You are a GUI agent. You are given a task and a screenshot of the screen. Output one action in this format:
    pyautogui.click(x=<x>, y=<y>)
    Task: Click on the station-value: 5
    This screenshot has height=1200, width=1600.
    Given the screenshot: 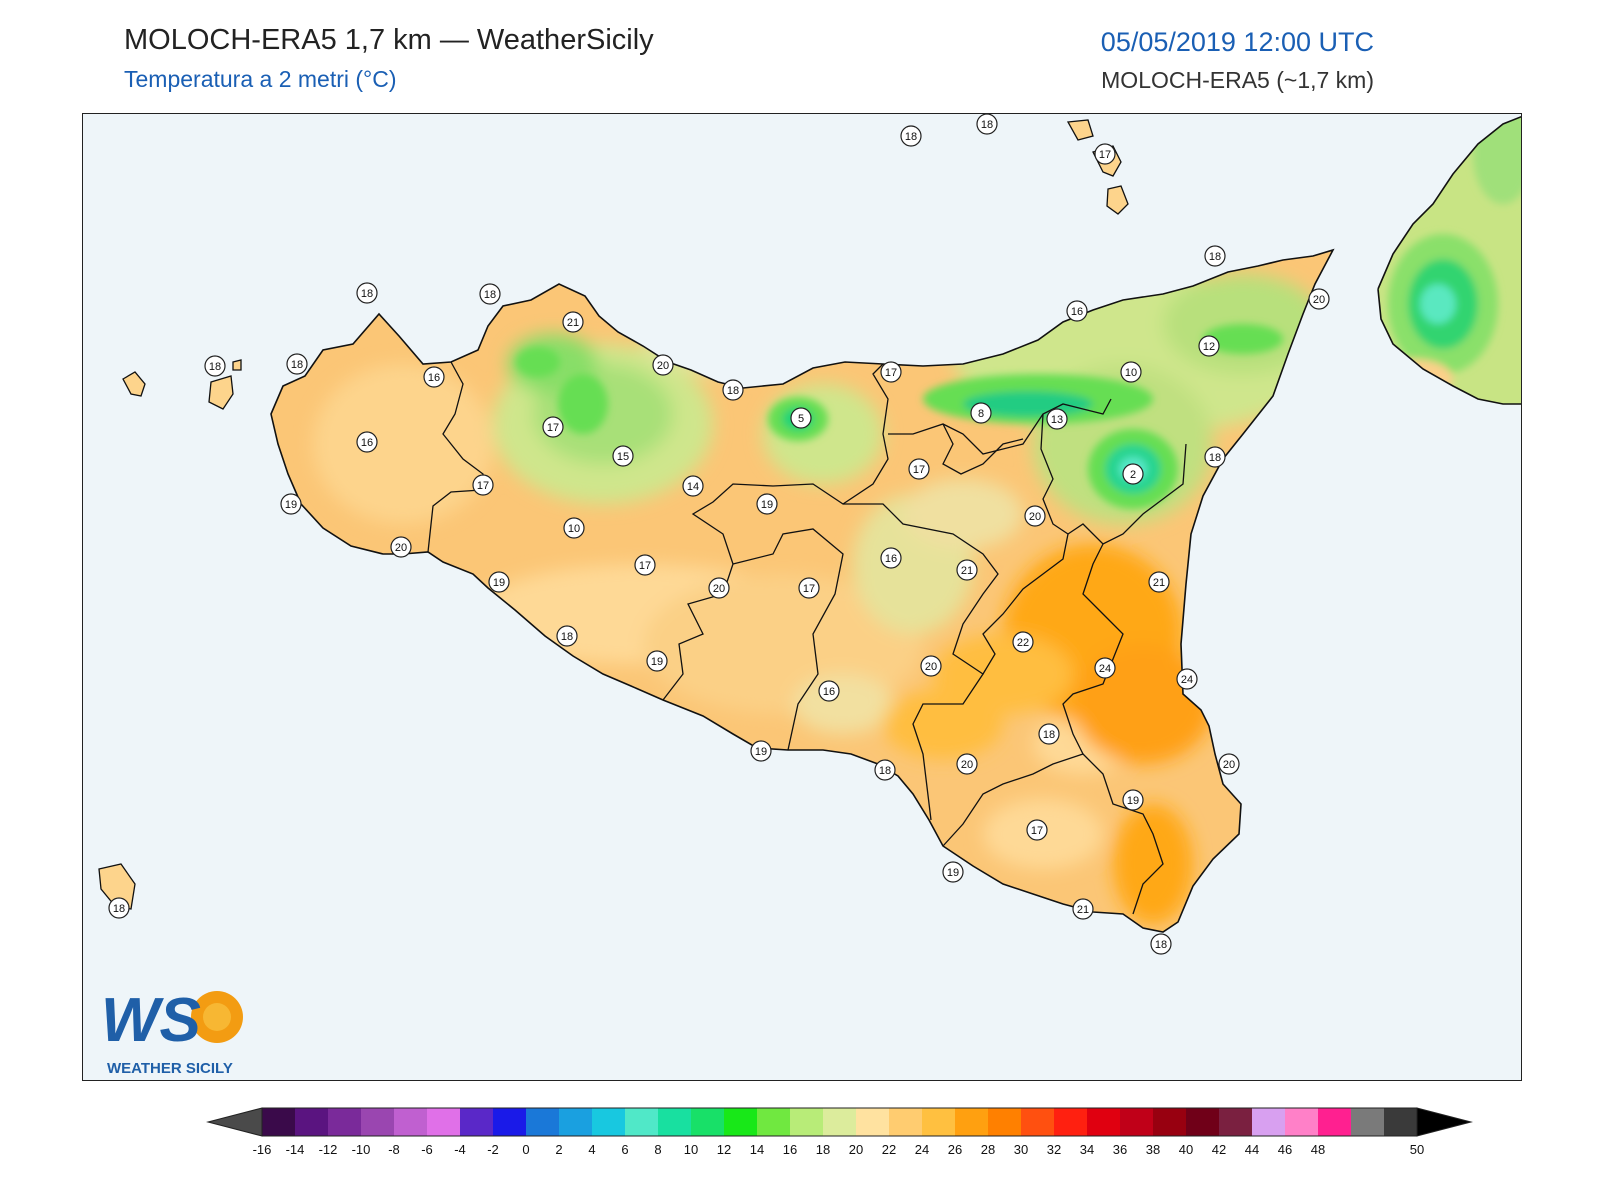 What is the action you would take?
    pyautogui.click(x=801, y=419)
    